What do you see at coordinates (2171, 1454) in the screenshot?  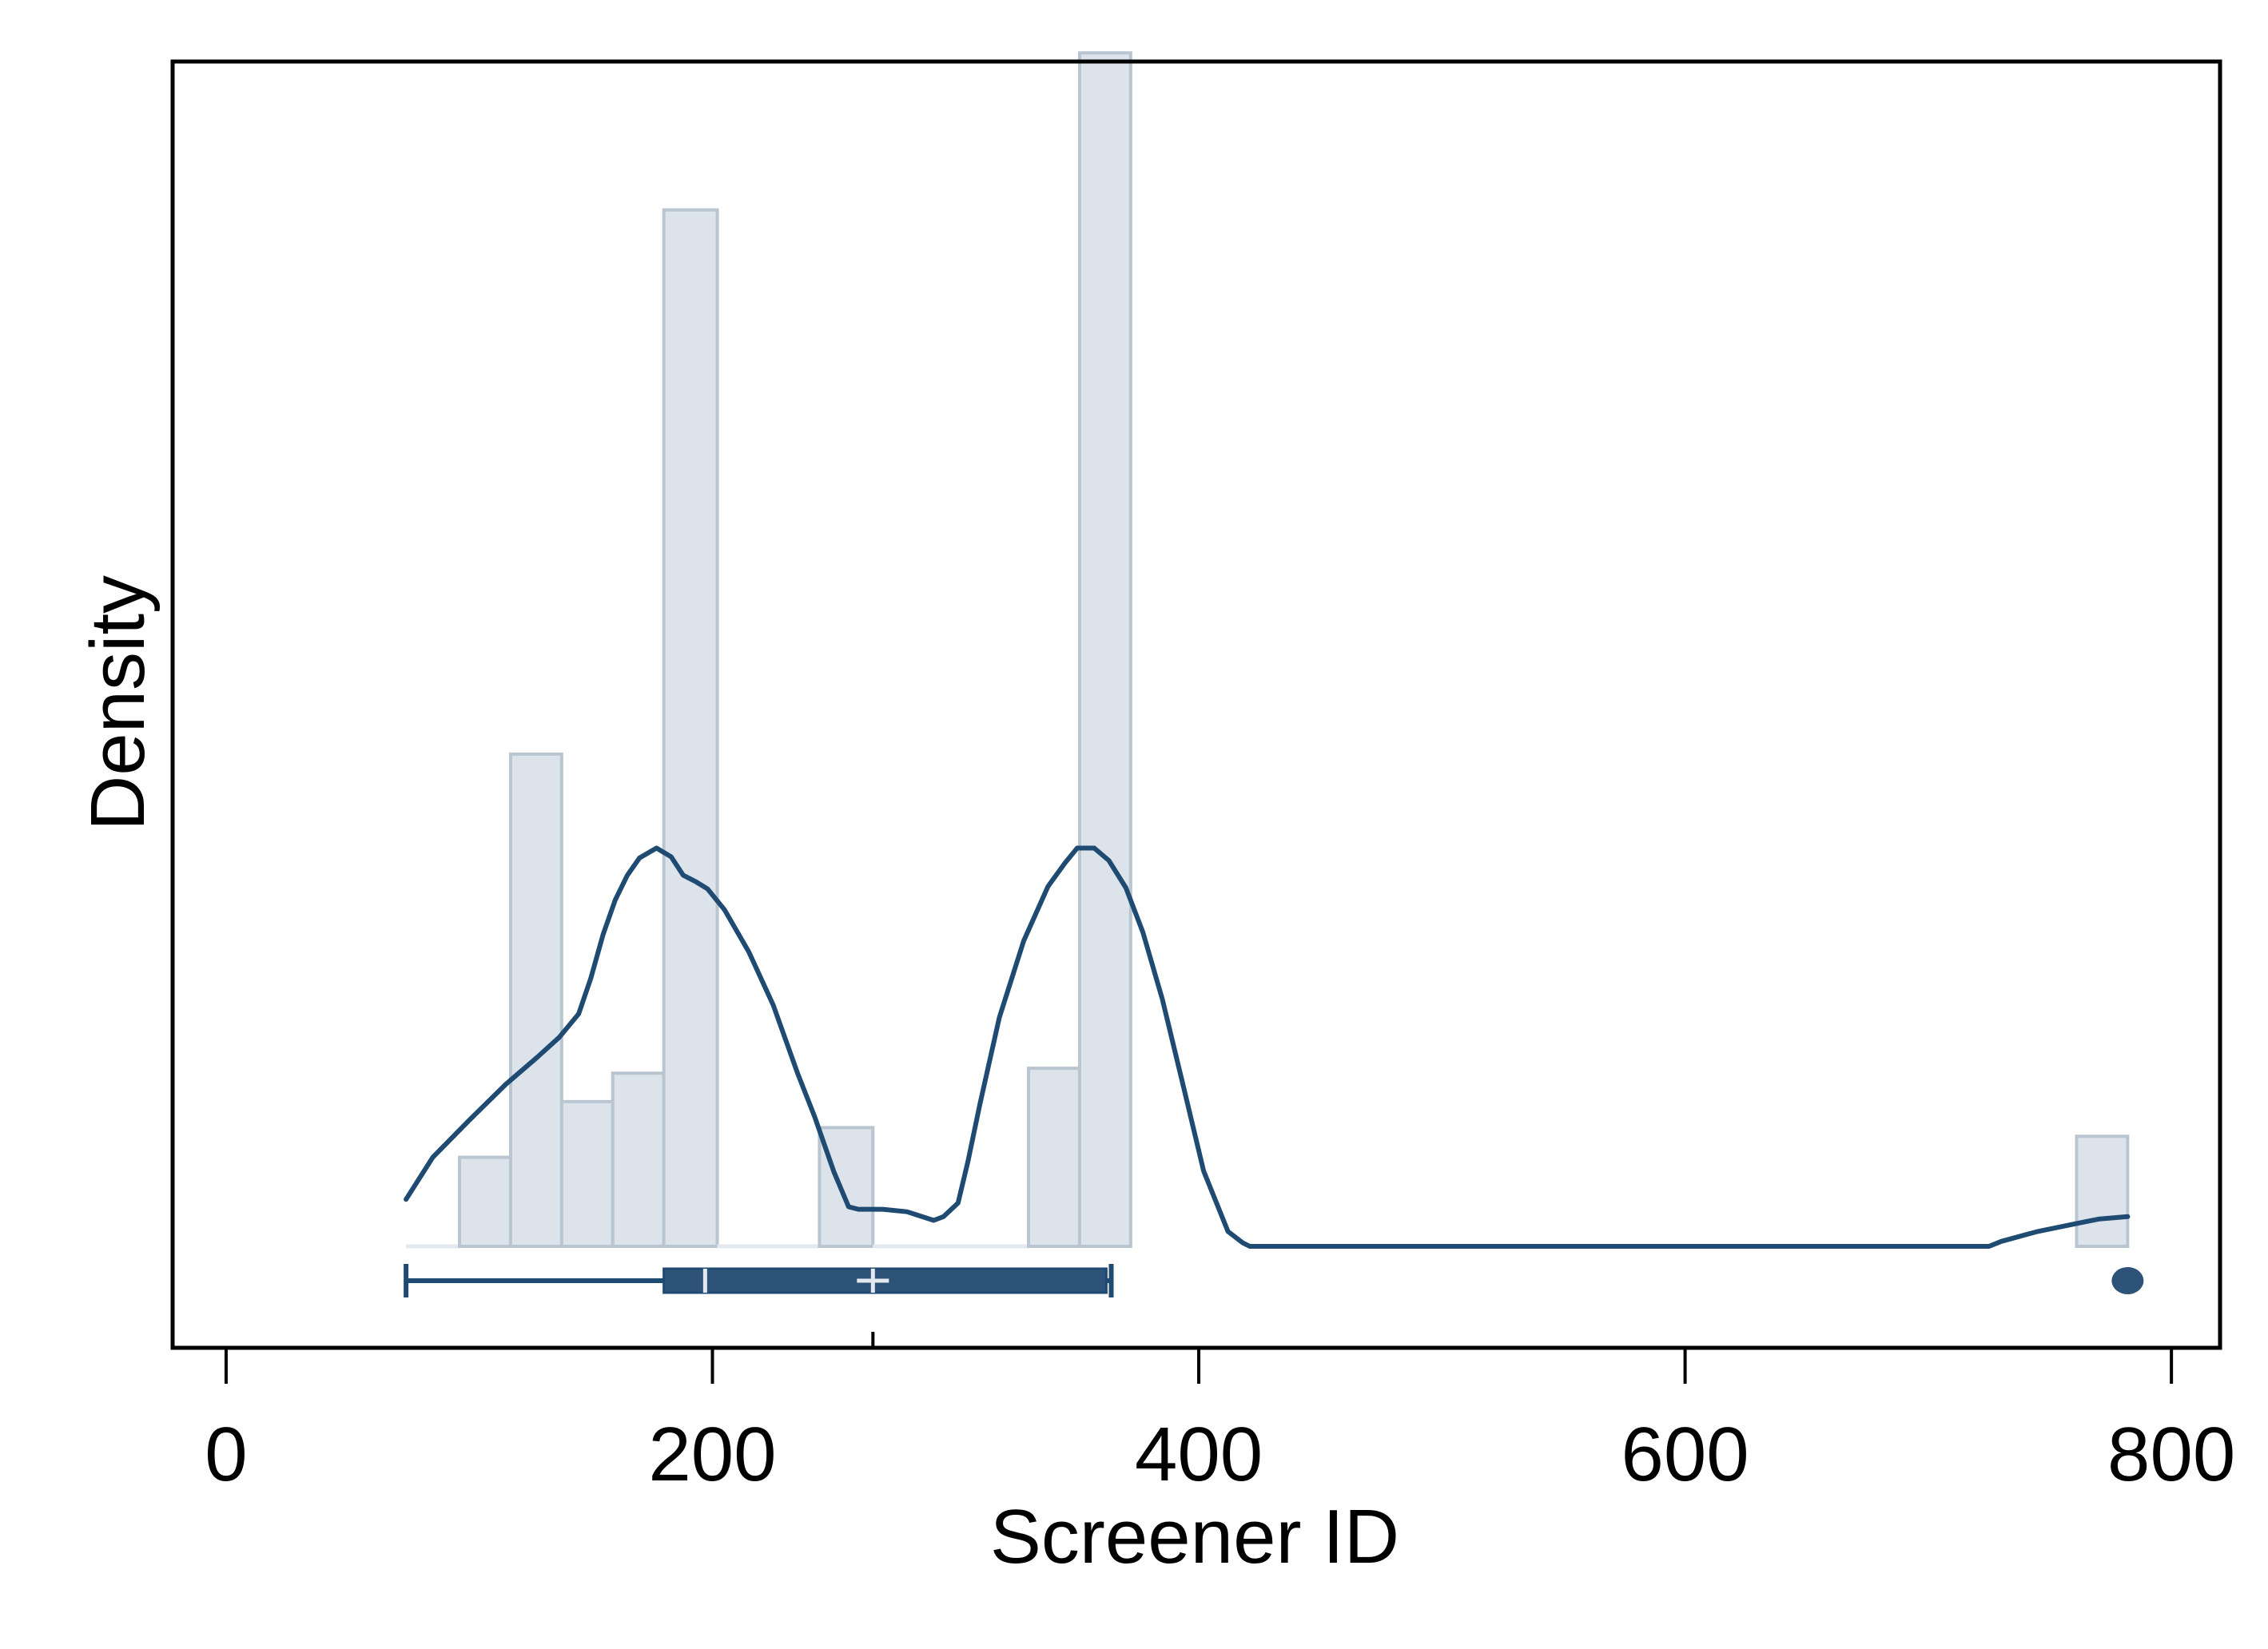 I see `x-tick-label: 800` at bounding box center [2171, 1454].